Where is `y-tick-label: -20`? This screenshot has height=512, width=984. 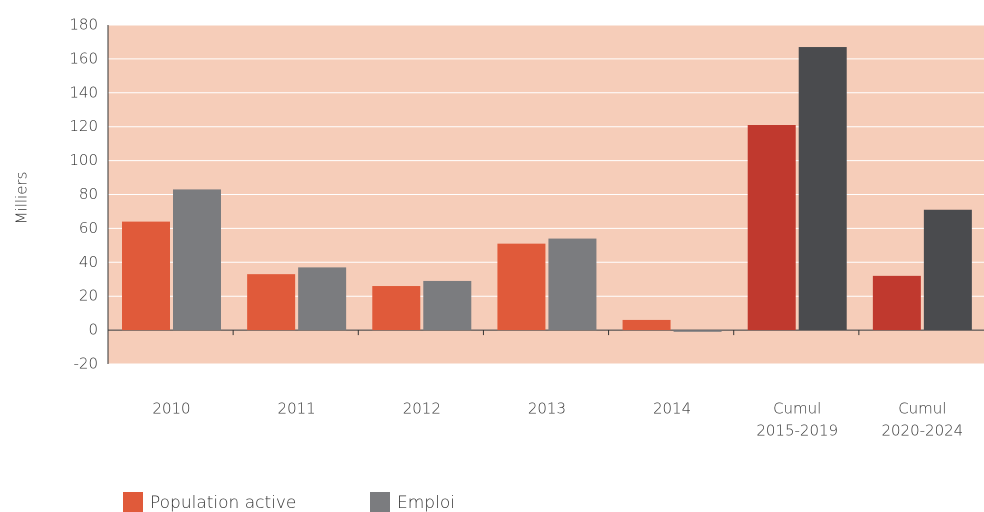
y-tick-label: -20 is located at coordinates (86, 364).